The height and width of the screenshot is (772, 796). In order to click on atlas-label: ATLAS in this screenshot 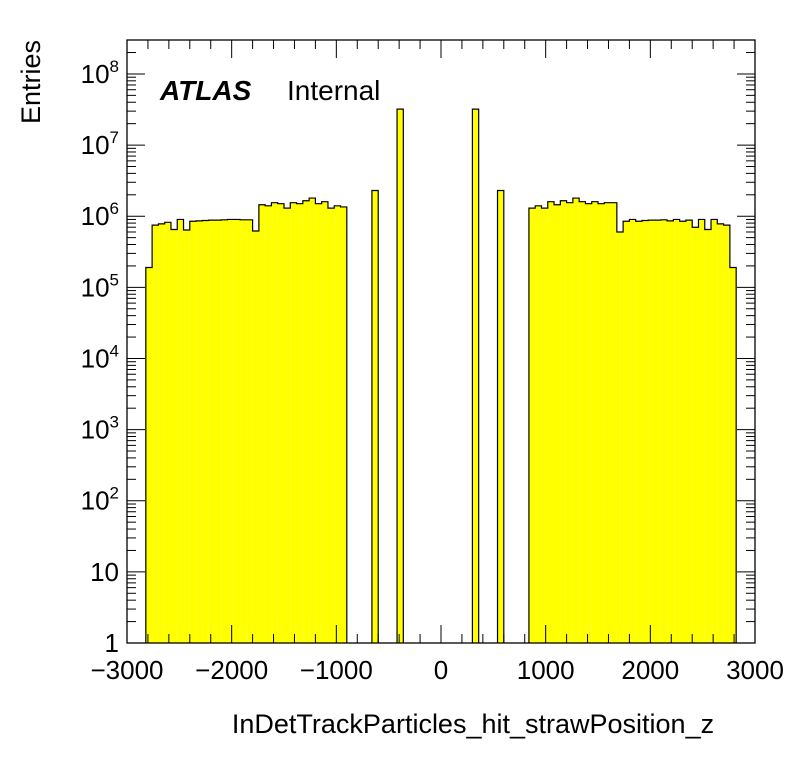, I will do `click(205, 90)`.